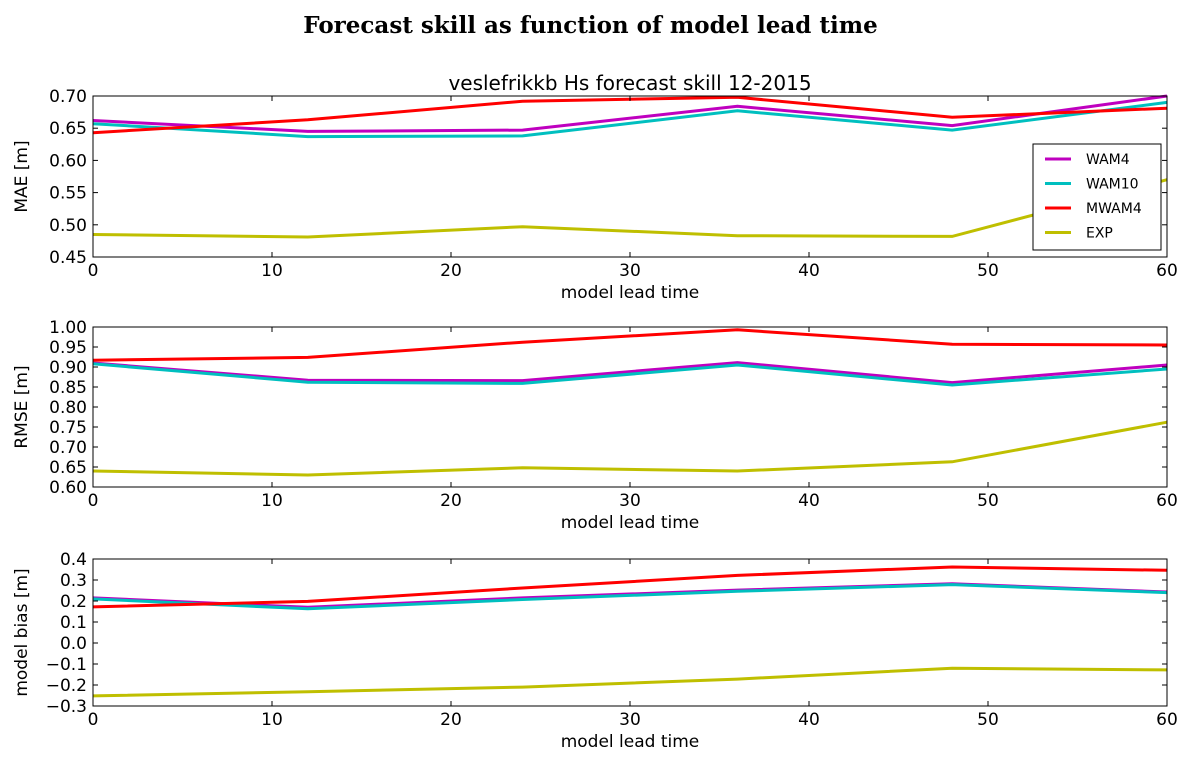 This screenshot has width=1181, height=764. Describe the element at coordinates (66, 686) in the screenshot. I see `y-tick-label: −0.2` at that location.